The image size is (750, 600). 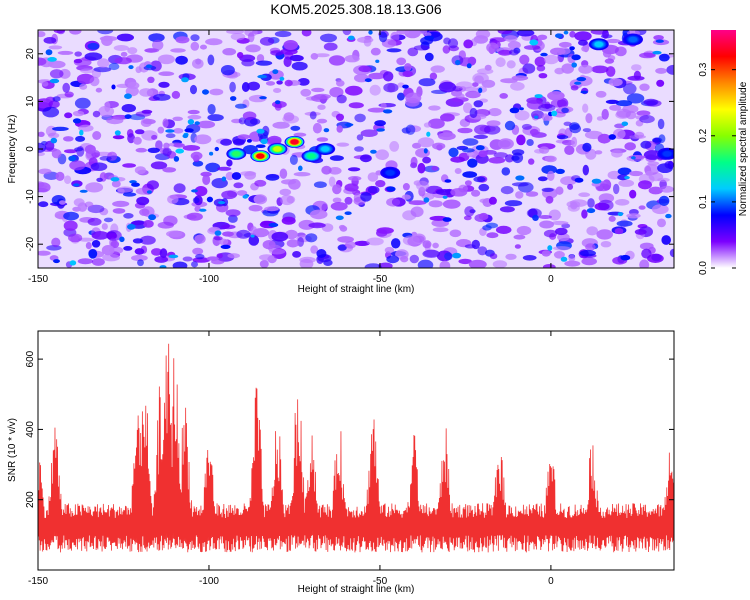 I want to click on snr-x-axis-label: Height of straight line (km), so click(x=356, y=589).